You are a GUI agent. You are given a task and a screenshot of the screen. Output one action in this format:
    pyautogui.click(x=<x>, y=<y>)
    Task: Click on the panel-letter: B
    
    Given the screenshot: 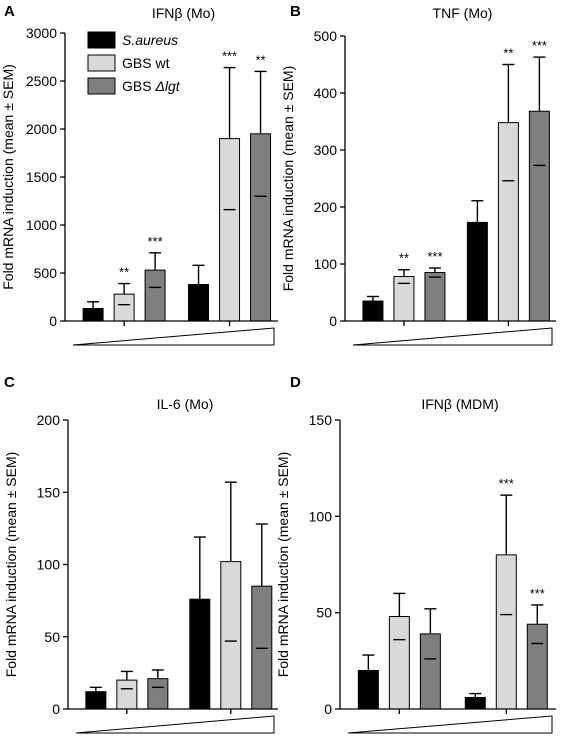 What is the action you would take?
    pyautogui.click(x=295, y=11)
    